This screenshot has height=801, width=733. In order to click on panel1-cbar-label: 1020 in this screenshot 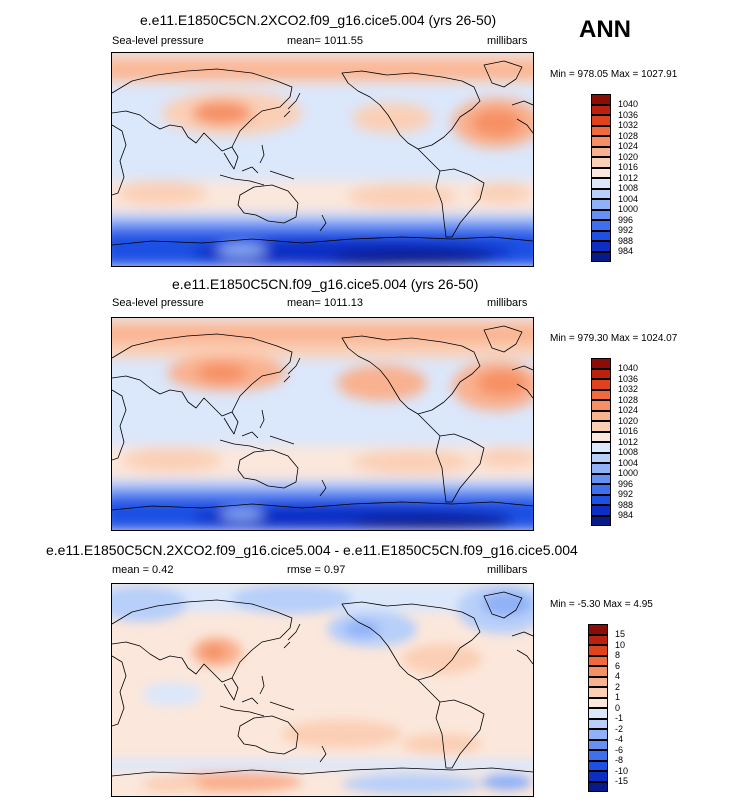, I will do `click(628, 156)`.